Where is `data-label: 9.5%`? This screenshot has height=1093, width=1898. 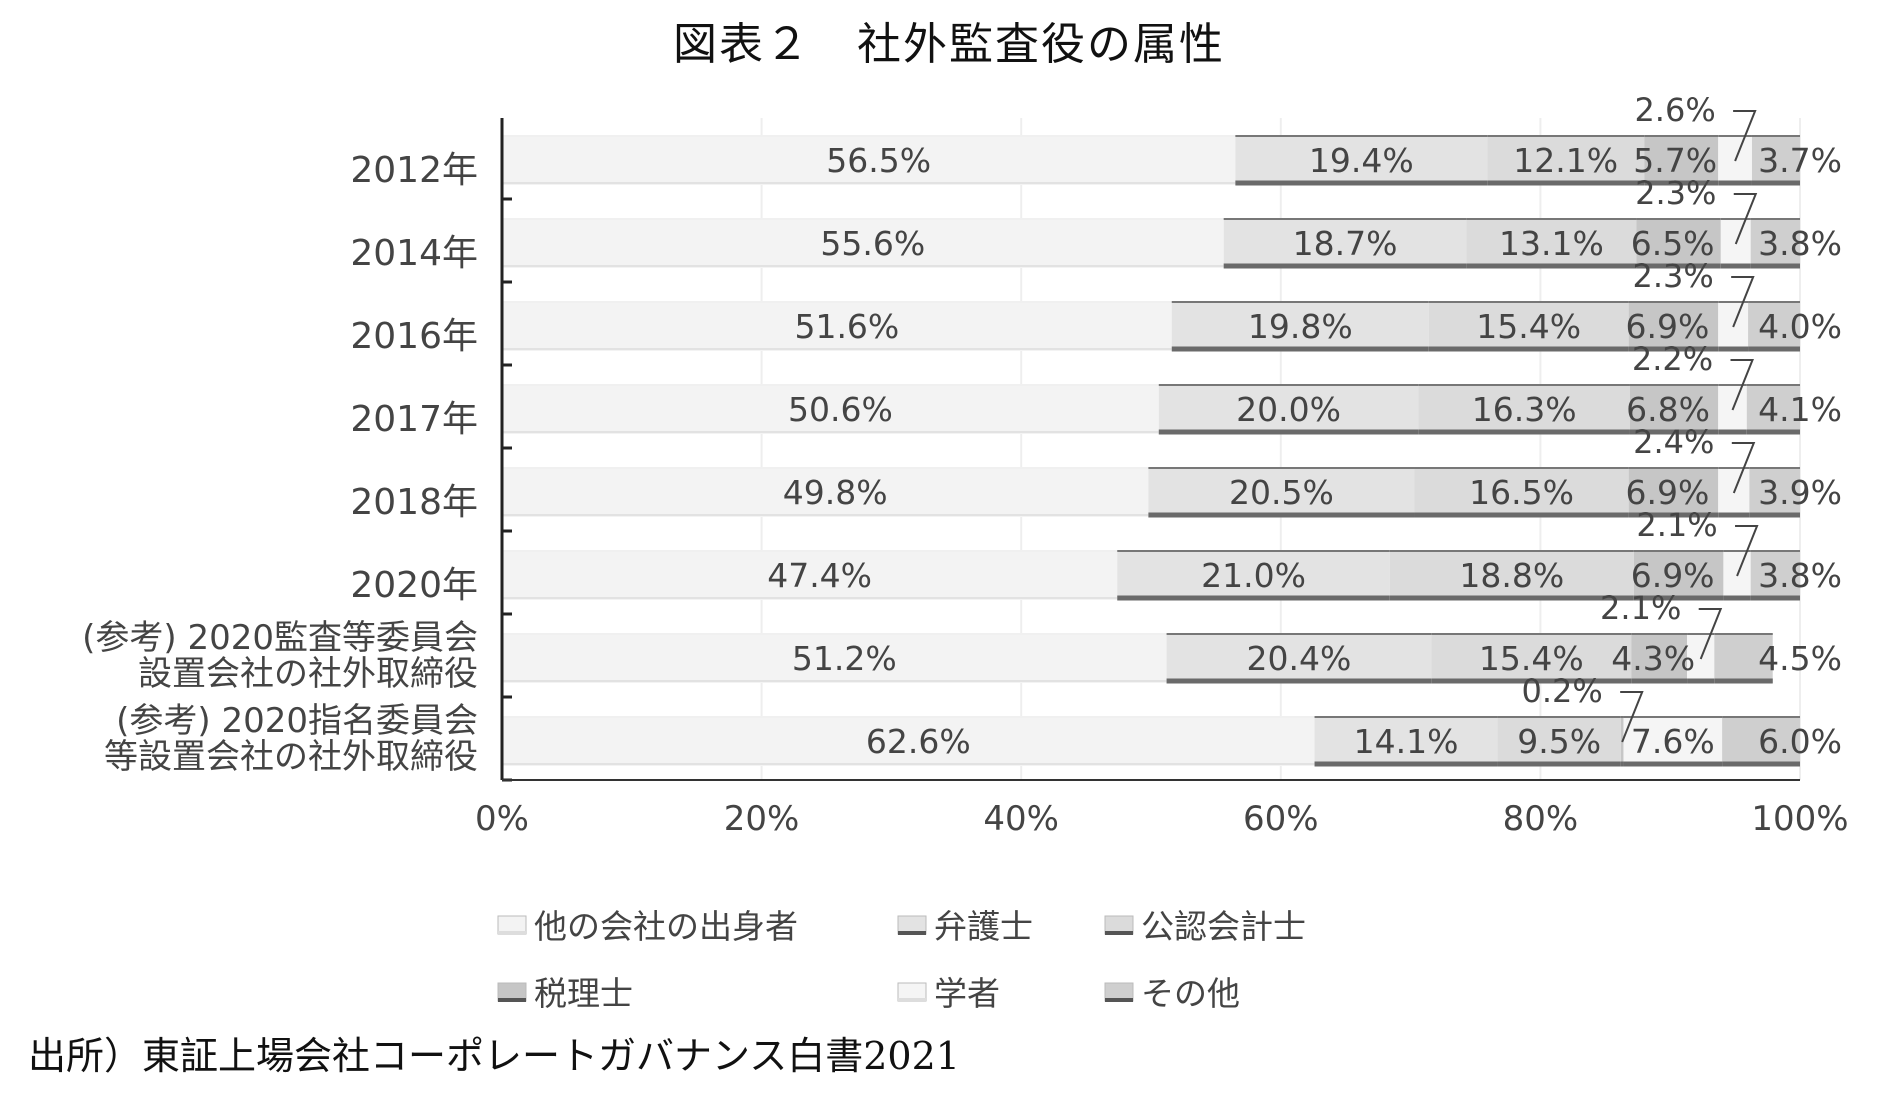 data-label: 9.5% is located at coordinates (1559, 741).